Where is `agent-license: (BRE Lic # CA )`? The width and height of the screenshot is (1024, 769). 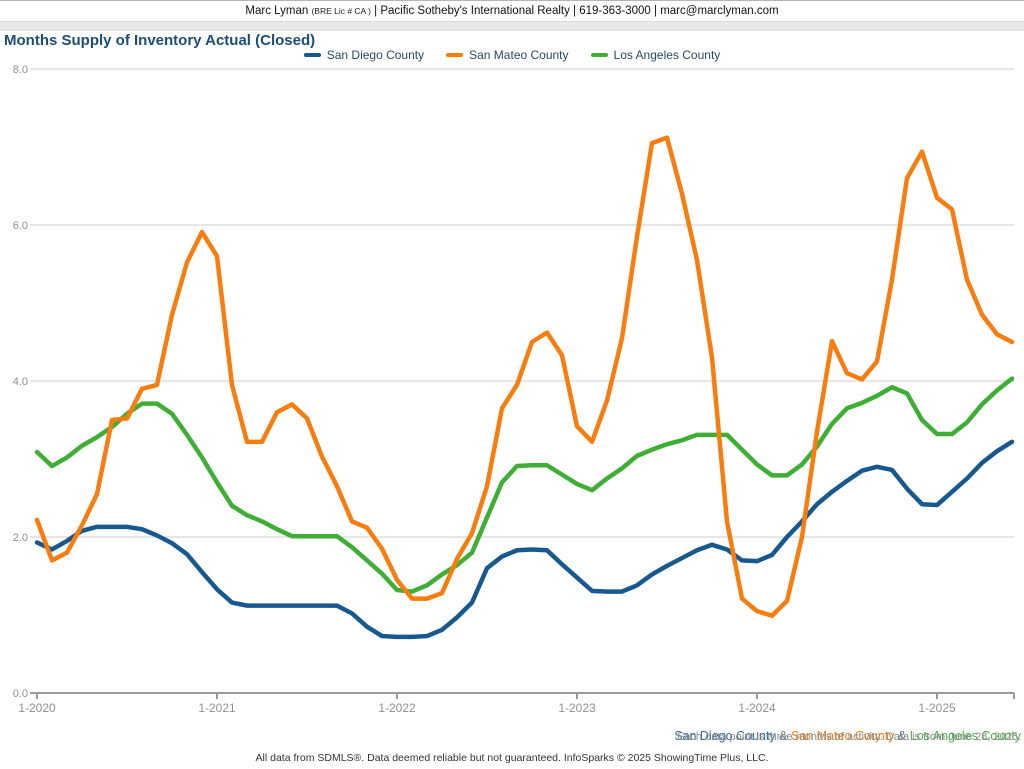 agent-license: (BRE Lic # CA ) is located at coordinates (341, 11).